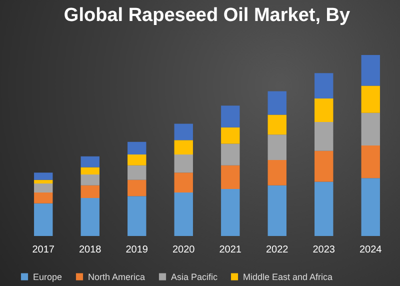 The image size is (400, 286). What do you see at coordinates (277, 250) in the screenshot?
I see `x-tick-label: 2022` at bounding box center [277, 250].